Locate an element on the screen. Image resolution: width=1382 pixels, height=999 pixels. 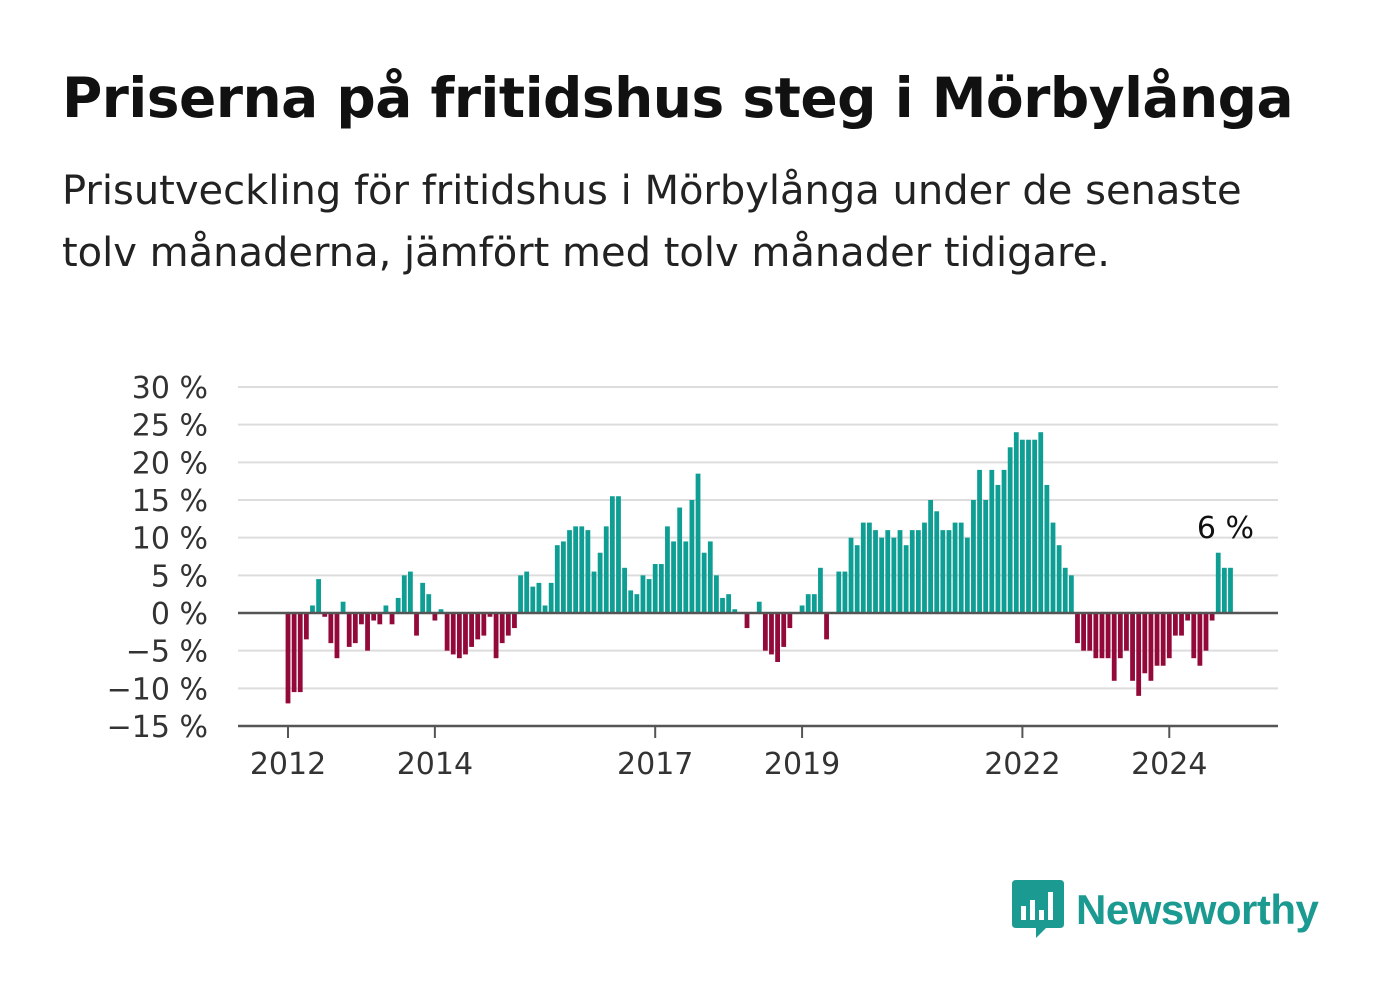
y-tick-label: 30 % is located at coordinates (170, 388).